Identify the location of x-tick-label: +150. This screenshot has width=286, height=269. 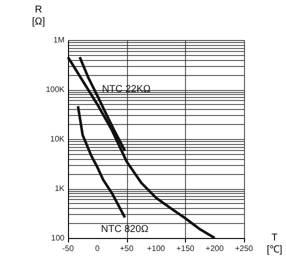
(185, 248).